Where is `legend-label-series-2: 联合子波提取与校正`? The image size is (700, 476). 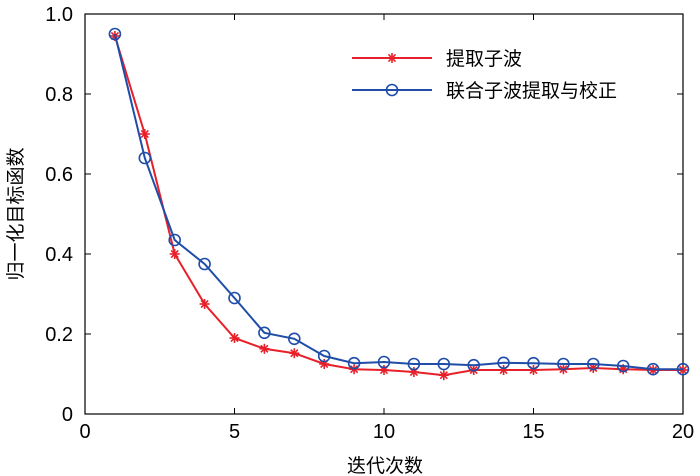
legend-label-series-2: 联合子波提取与校正 is located at coordinates (531, 91).